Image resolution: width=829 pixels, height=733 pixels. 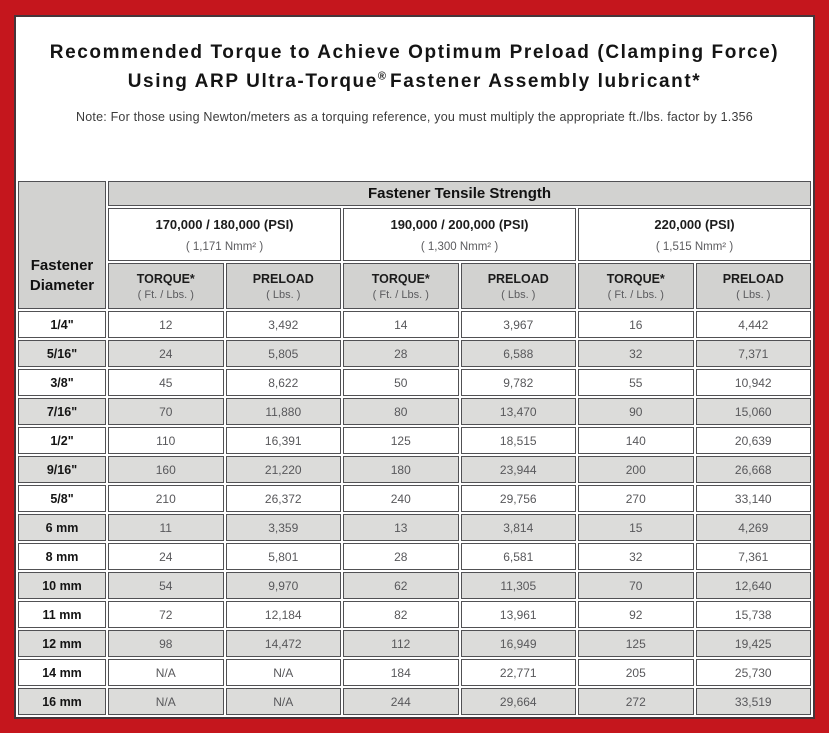 I want to click on value-cell: 4,442, so click(x=753, y=324).